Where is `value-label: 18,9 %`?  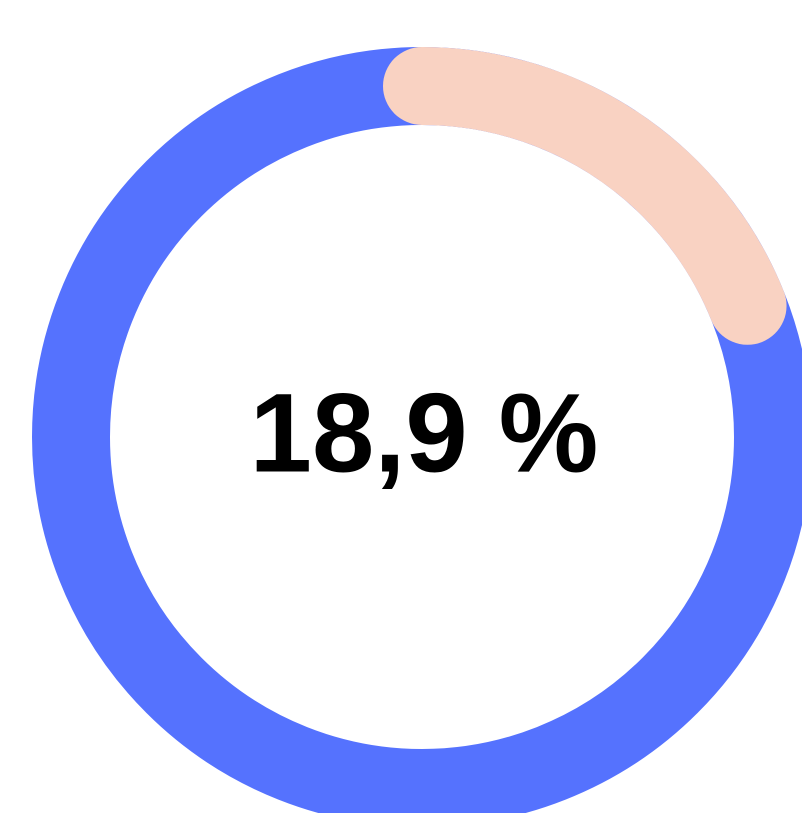
value-label: 18,9 % is located at coordinates (424, 433).